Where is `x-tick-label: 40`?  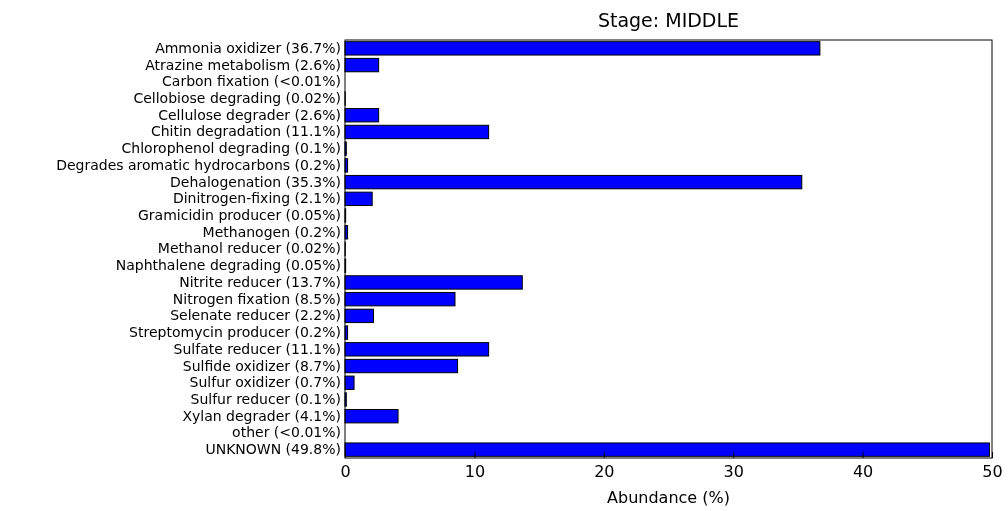 x-tick-label: 40 is located at coordinates (863, 472).